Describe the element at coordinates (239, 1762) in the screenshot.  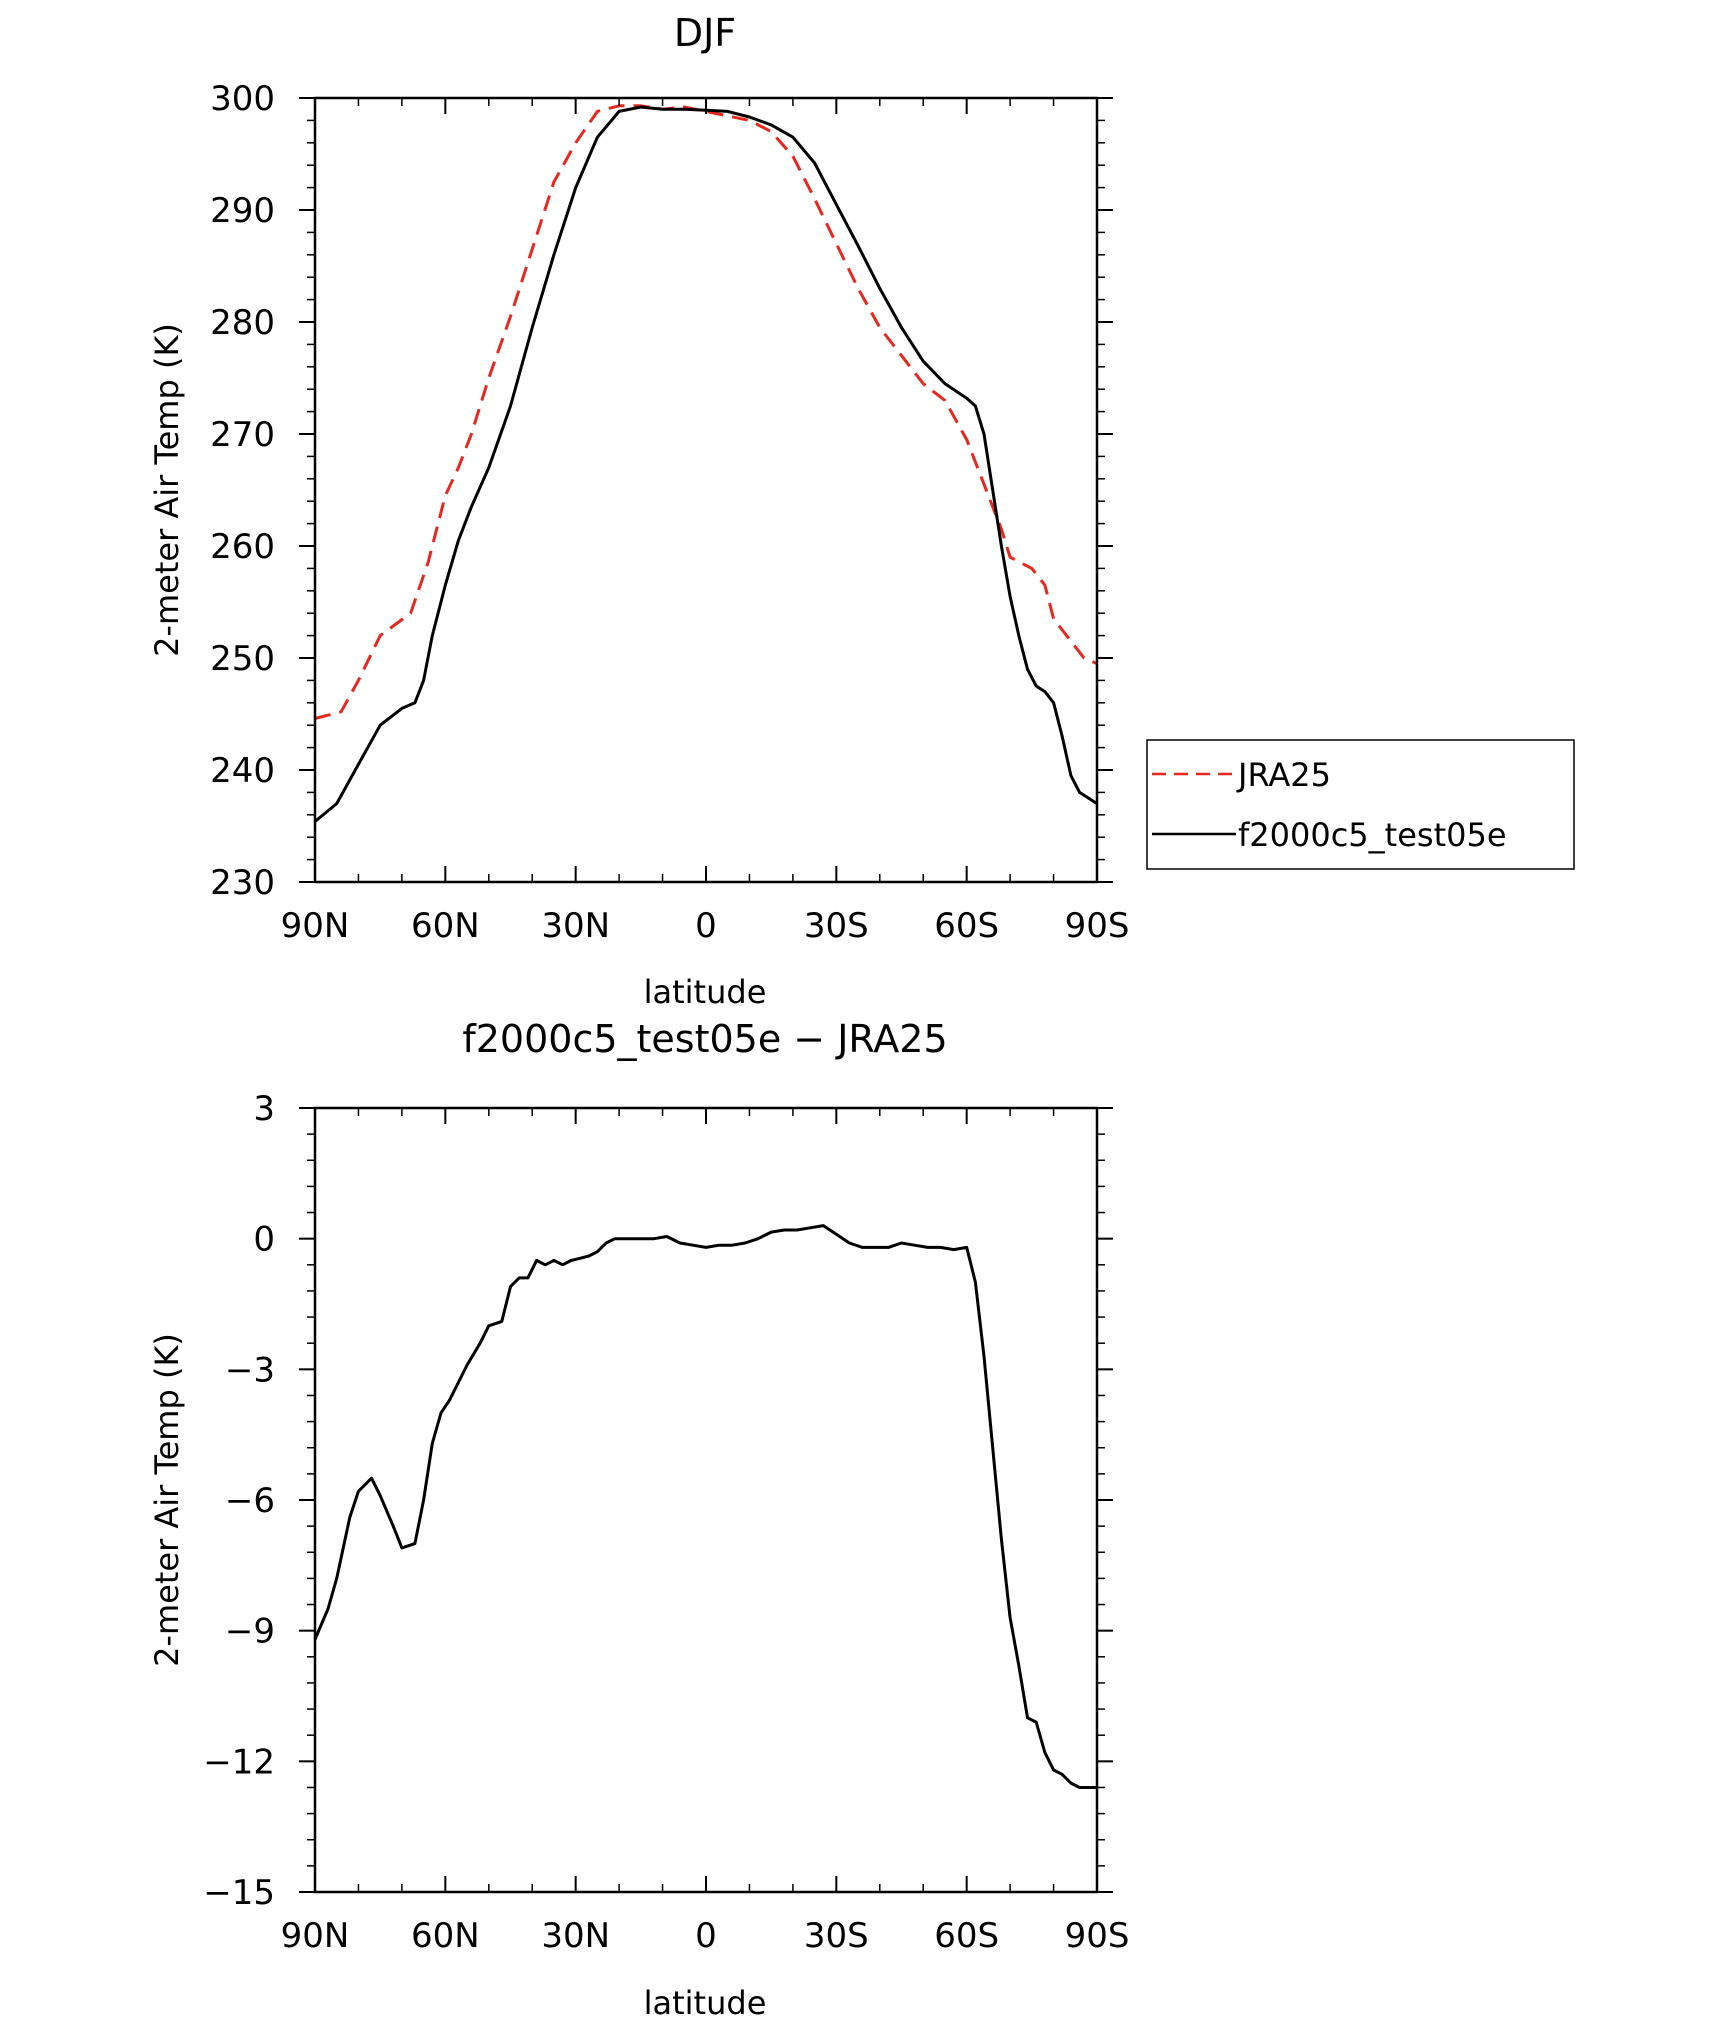
I see `y-tick-label: −12` at that location.